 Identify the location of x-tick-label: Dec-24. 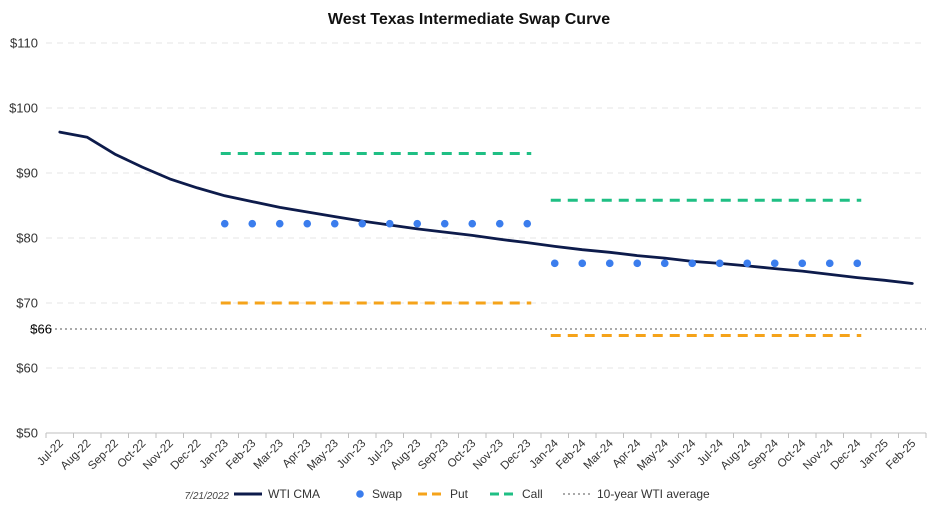
(846, 454).